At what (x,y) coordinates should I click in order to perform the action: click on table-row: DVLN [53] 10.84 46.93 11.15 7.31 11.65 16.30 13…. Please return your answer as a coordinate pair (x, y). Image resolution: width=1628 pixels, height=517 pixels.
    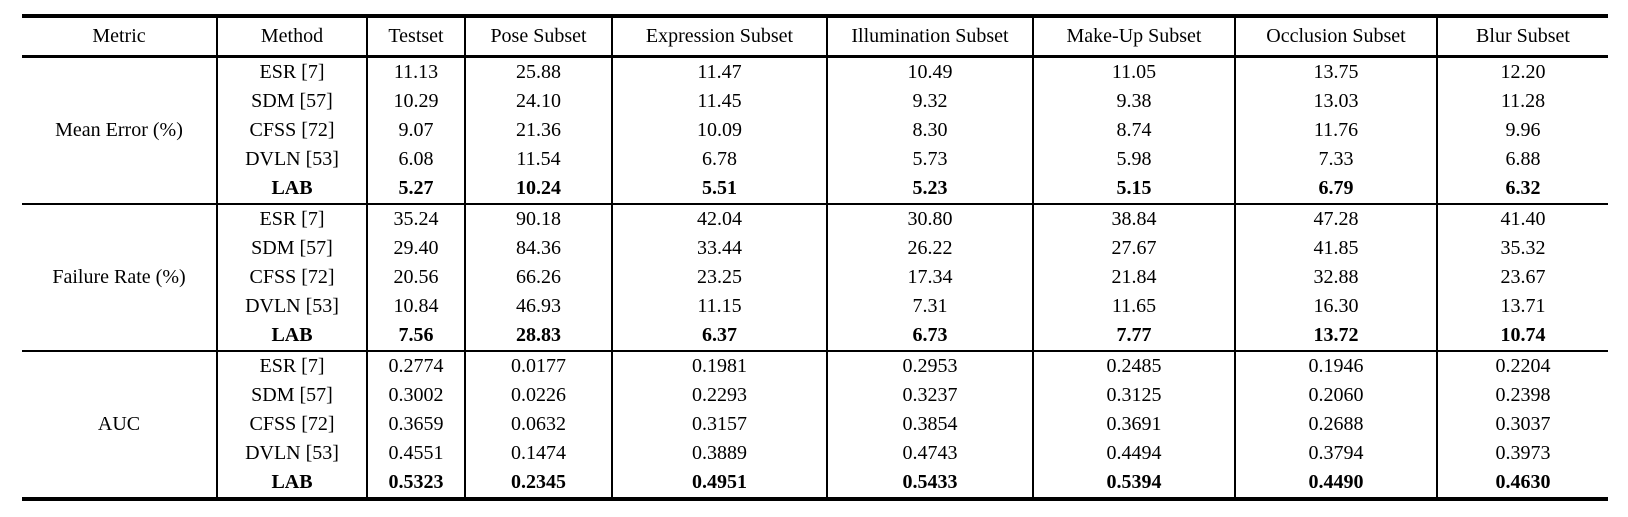
    Looking at the image, I should click on (815, 306).